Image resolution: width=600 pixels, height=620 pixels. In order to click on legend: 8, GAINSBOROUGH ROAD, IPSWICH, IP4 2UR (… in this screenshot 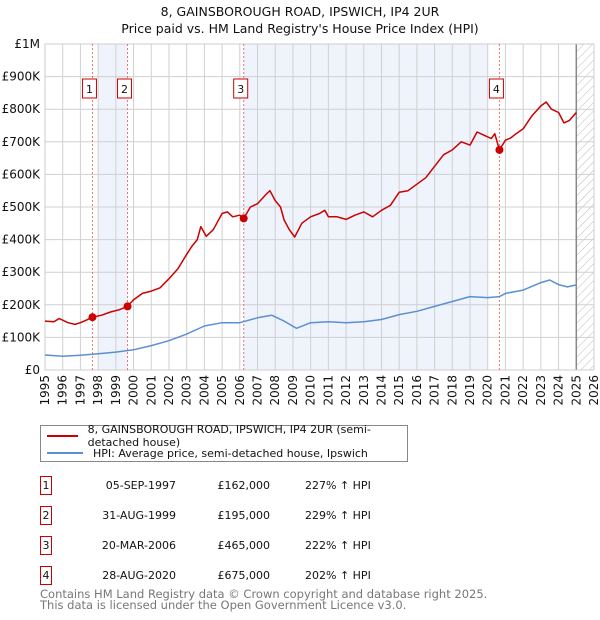, I will do `click(224, 442)`.